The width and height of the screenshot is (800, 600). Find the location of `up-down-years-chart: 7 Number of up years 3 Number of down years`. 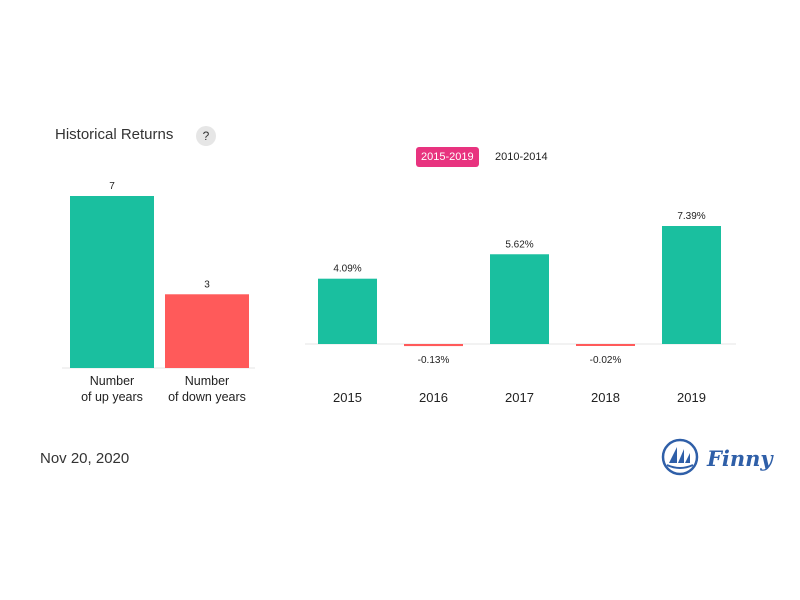

up-down-years-chart: 7 Number of up years 3 Number of down years is located at coordinates (158, 292).